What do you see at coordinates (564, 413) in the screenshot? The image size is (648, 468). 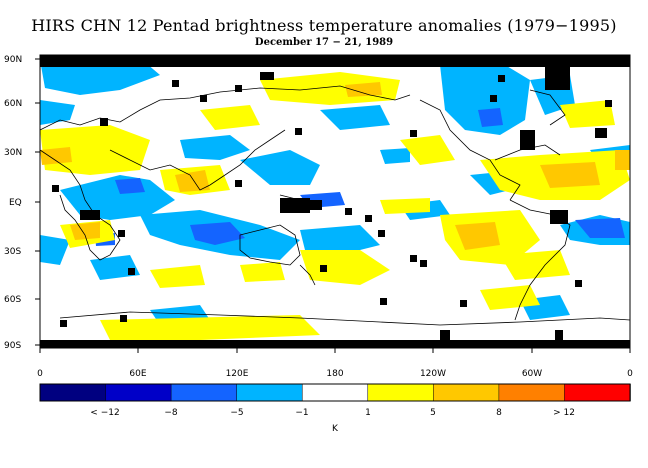 I see `colorbar-label-8: > 12` at bounding box center [564, 413].